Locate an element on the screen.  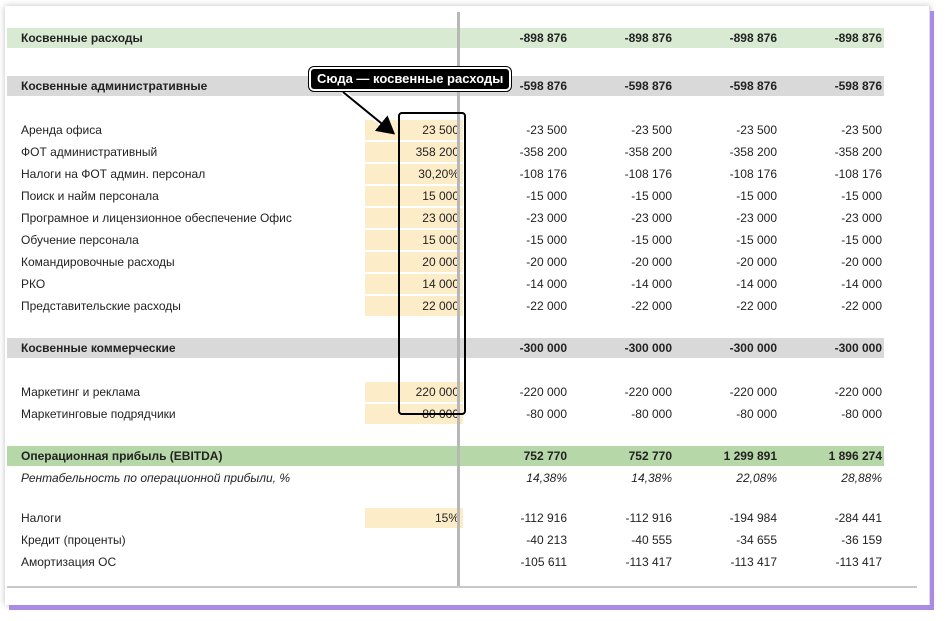
value-cell-2: -23 000 is located at coordinates (651, 218).